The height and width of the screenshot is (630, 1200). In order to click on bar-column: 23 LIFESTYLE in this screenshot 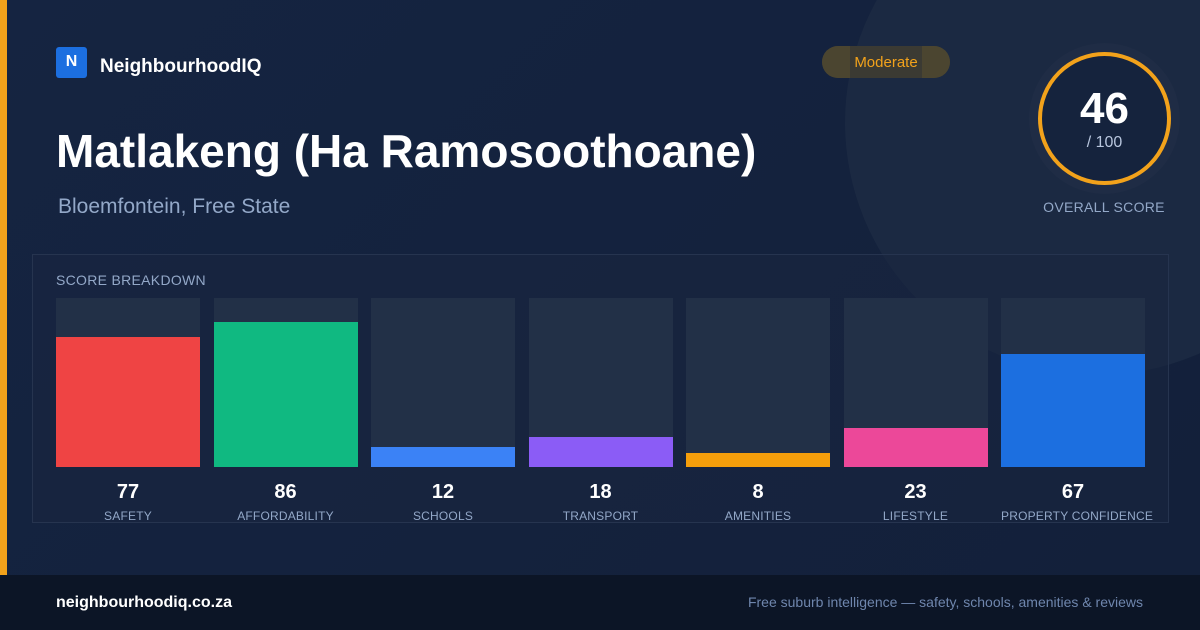, I will do `click(915, 410)`.